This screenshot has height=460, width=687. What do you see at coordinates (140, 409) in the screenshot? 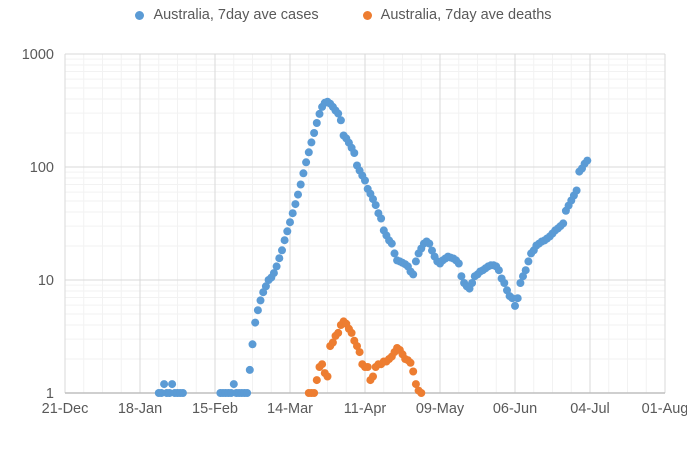
I see `x-axis-tick-label: 18-Jan` at bounding box center [140, 409].